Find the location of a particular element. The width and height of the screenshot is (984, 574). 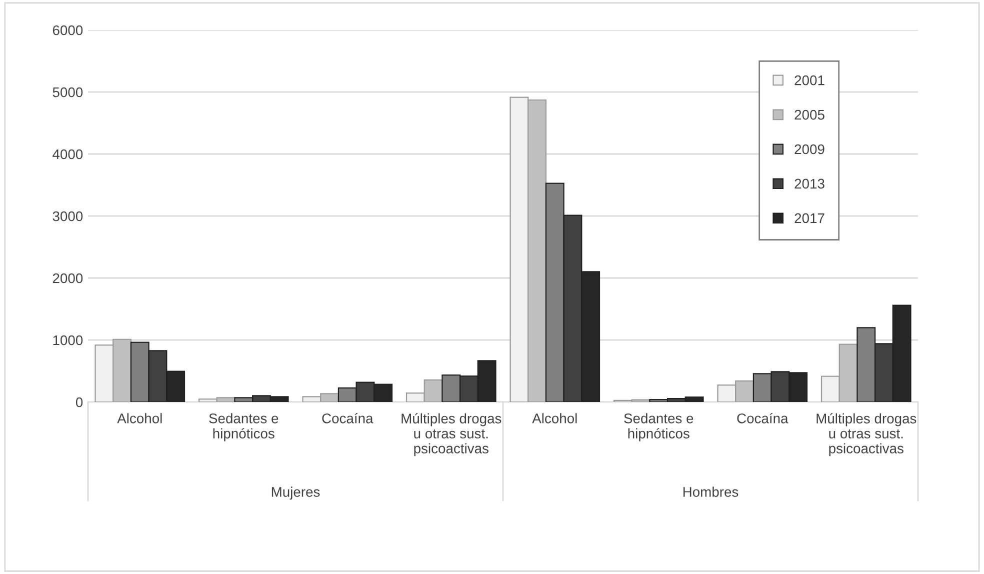

y-tick-label: 6000 is located at coordinates (67, 30).